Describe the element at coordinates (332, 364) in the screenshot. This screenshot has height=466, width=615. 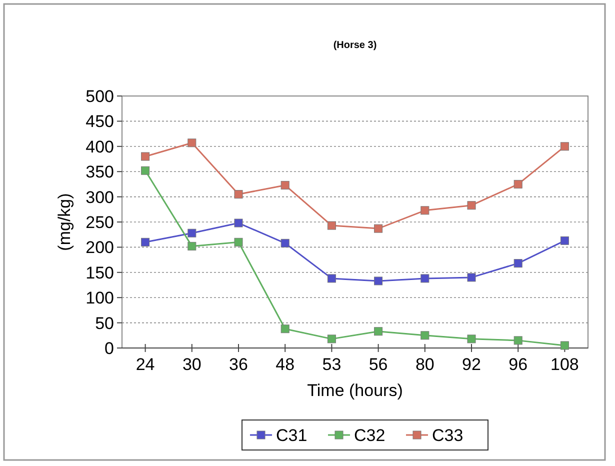
I see `x-tick-label: 53` at that location.